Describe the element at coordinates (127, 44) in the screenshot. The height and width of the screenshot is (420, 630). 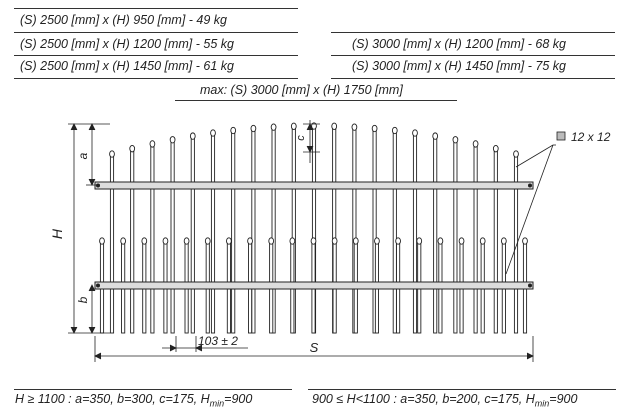
I see `spec-row-left-2: (S) 2500 [mm] x (H) 1200 [mm] - 55 kg` at that location.